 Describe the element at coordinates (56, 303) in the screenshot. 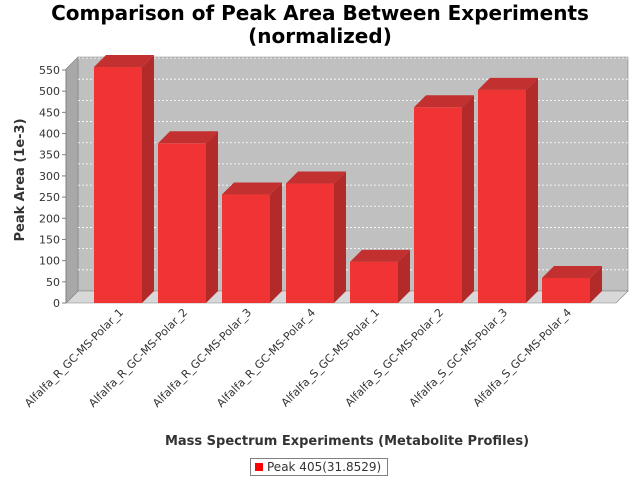

I see `y-tick-label: 0` at that location.